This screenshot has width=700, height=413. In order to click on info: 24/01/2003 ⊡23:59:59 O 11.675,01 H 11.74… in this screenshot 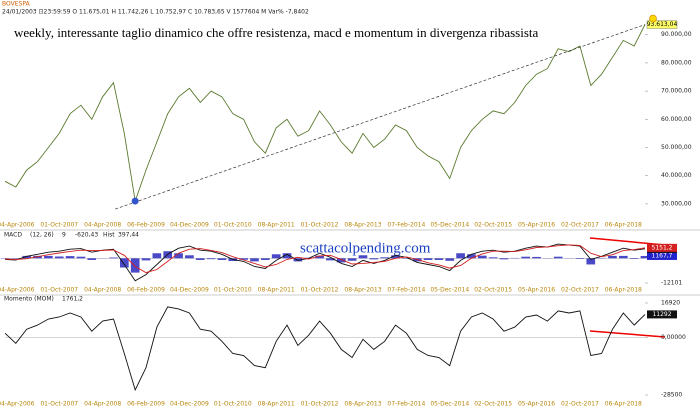, I will do `click(155, 12)`.